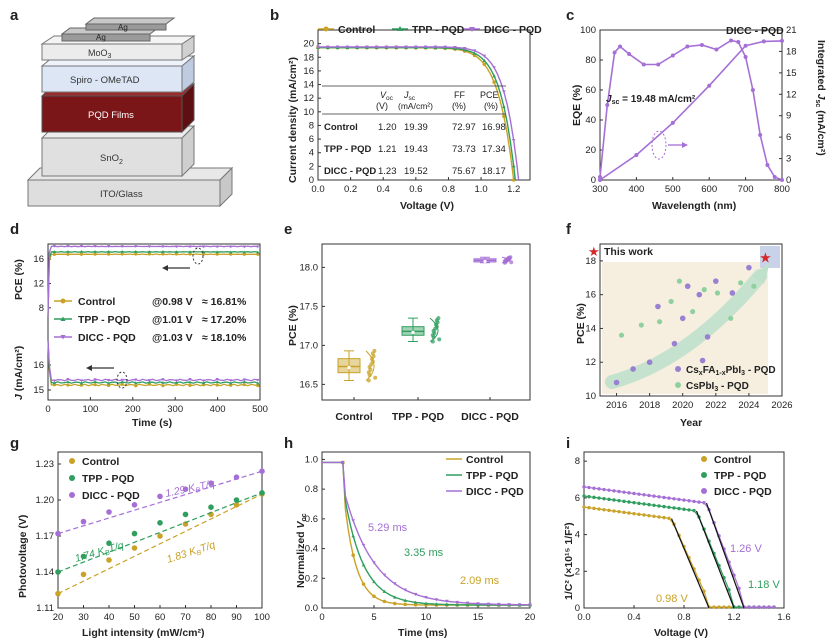 This screenshot has width=830, height=642. Describe the element at coordinates (581, 323) in the screenshot. I see `ylabel-f: PCE (%)` at that location.